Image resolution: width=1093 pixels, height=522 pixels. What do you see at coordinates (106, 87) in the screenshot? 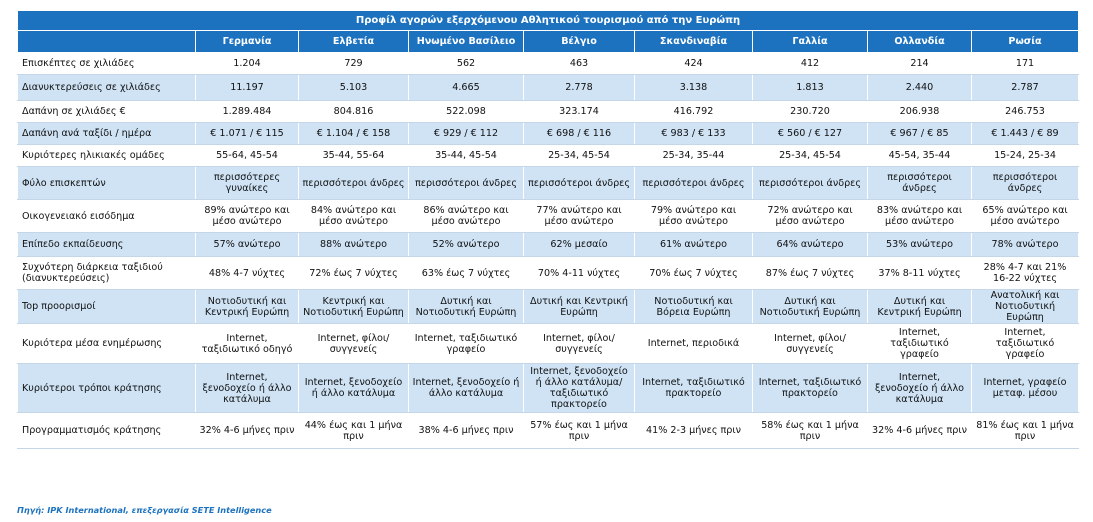
I see `row-label: Διανυκτερεύσεις σε χιλιάδες` at bounding box center [106, 87].